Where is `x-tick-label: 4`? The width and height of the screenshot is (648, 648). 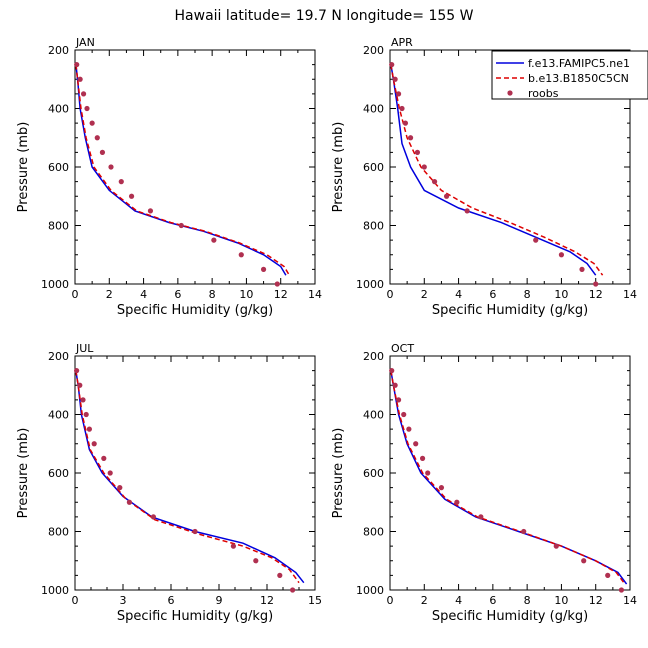
x-tick-label: 4 is located at coordinates (458, 294).